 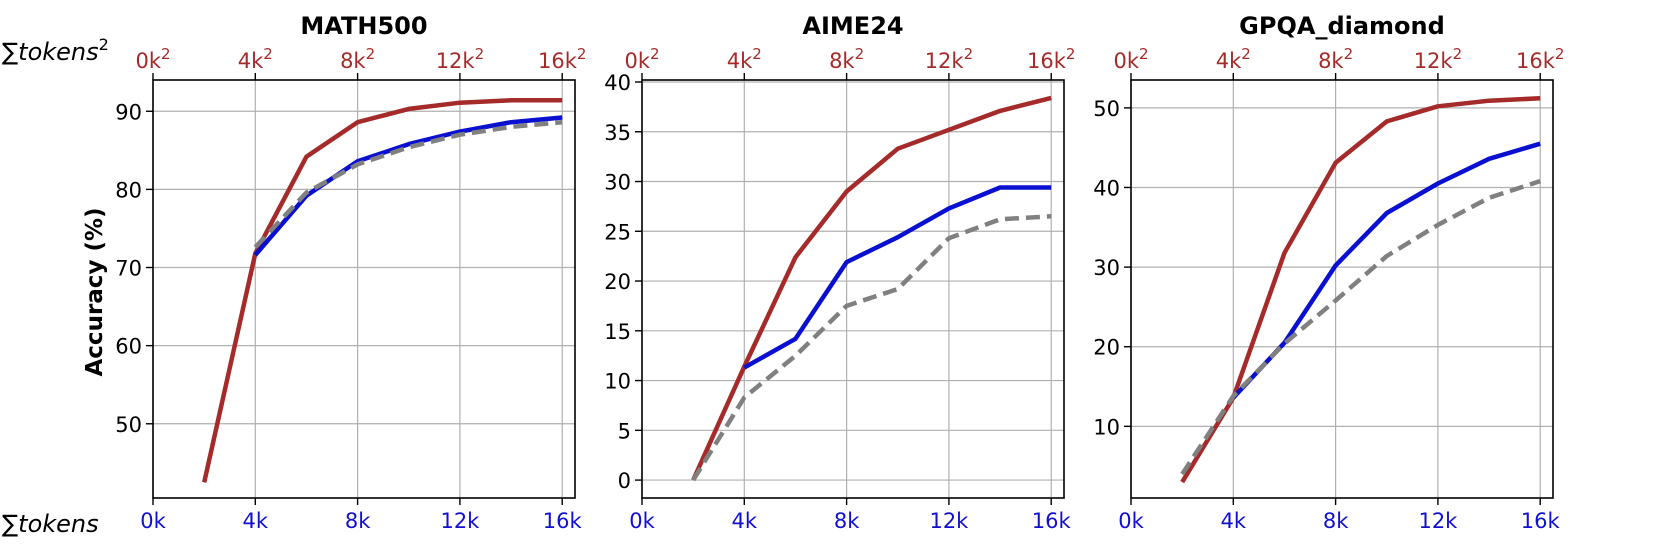 What do you see at coordinates (617, 332) in the screenshot?
I see `y-tick-label: 15` at bounding box center [617, 332].